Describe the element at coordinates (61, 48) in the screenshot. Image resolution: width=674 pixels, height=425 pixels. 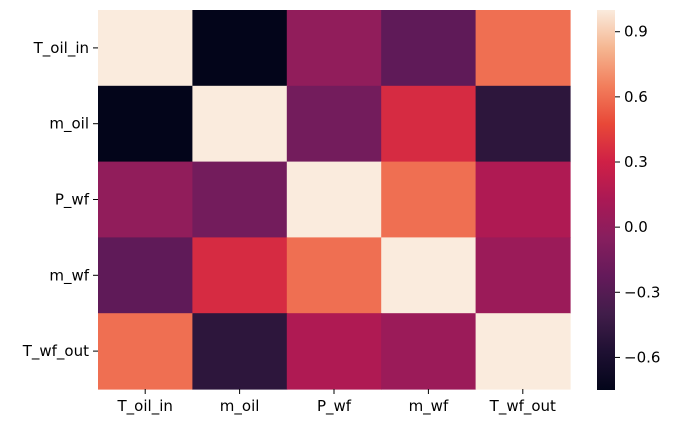
I see `row-label-T_oil_in: T_oil_in` at that location.